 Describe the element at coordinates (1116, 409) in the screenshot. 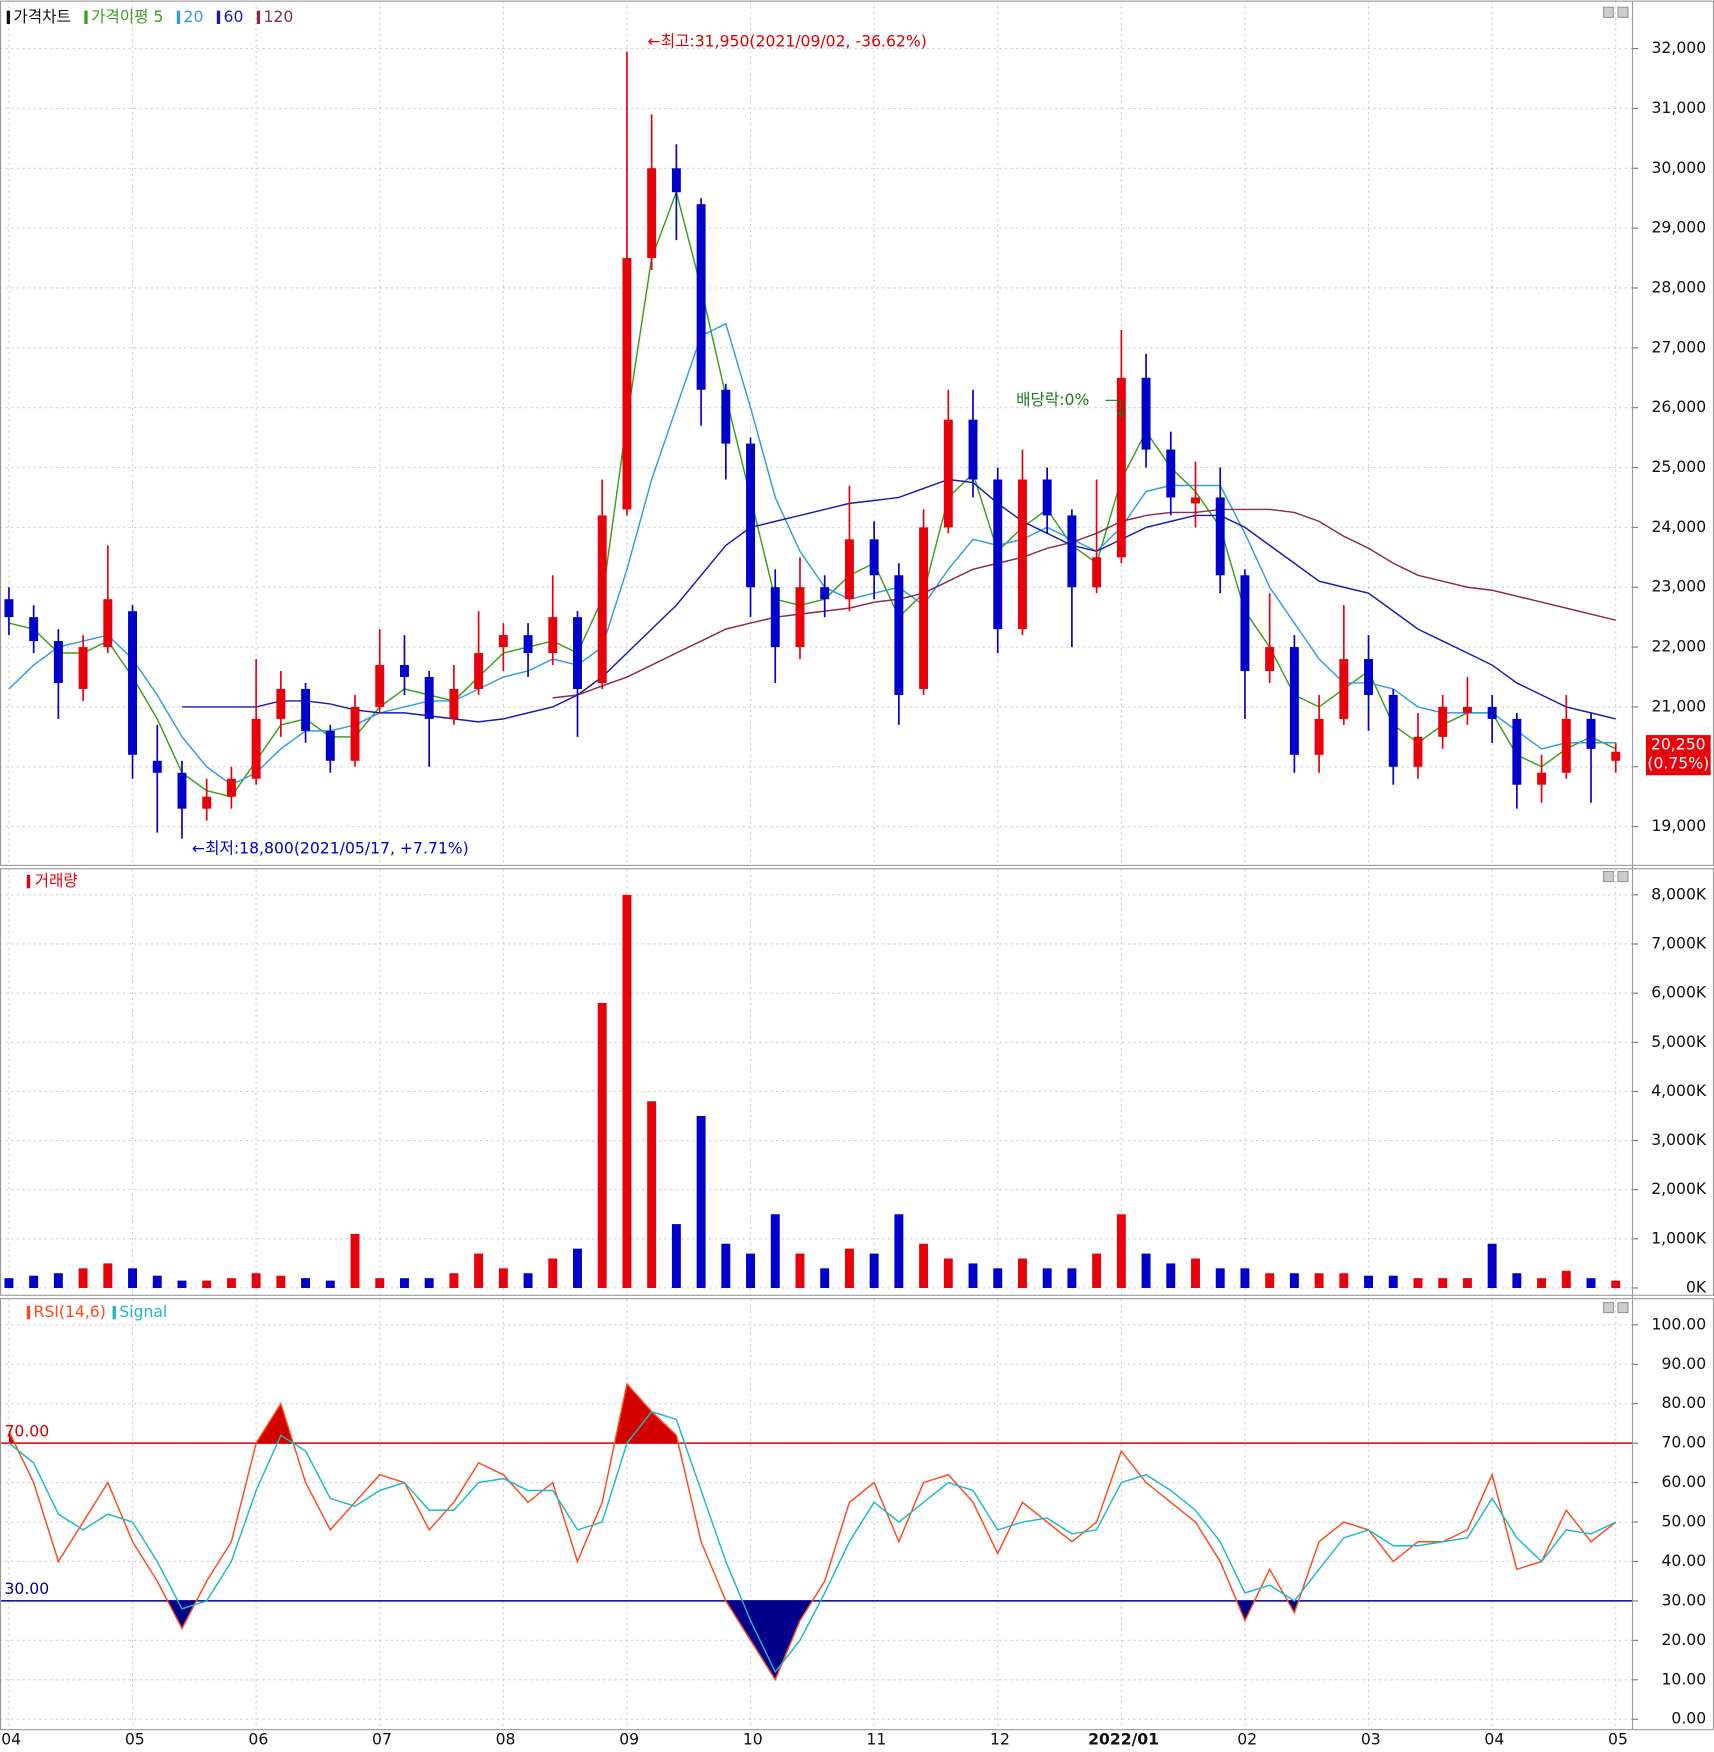

I see `annotation-arrow` at that location.